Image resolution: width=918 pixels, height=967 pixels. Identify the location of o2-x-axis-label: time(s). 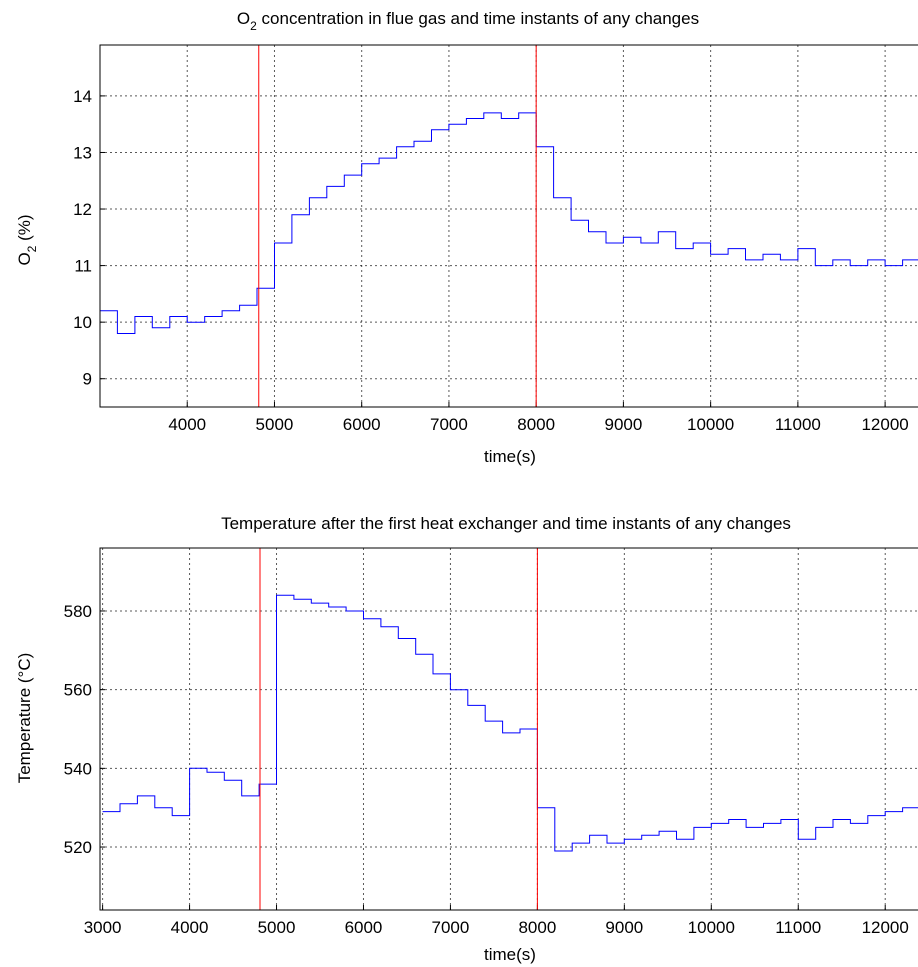
(510, 456).